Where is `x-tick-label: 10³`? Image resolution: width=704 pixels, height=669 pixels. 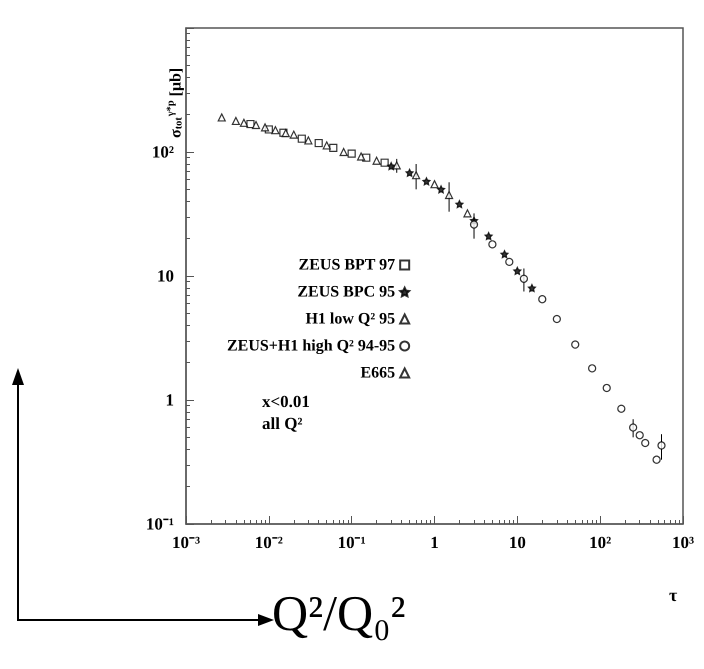
x-tick-label: 10³ is located at coordinates (683, 542).